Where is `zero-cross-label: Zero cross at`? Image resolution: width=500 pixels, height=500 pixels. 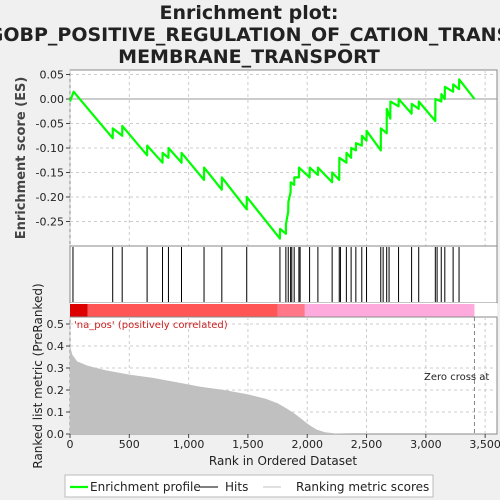 zero-cross-label: Zero cross at is located at coordinates (456, 377).